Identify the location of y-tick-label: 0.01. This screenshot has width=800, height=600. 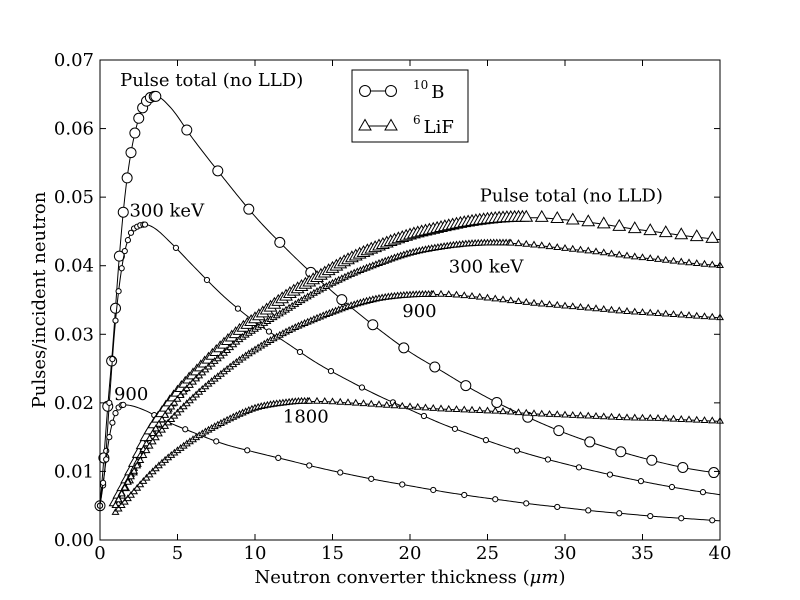
(74, 471).